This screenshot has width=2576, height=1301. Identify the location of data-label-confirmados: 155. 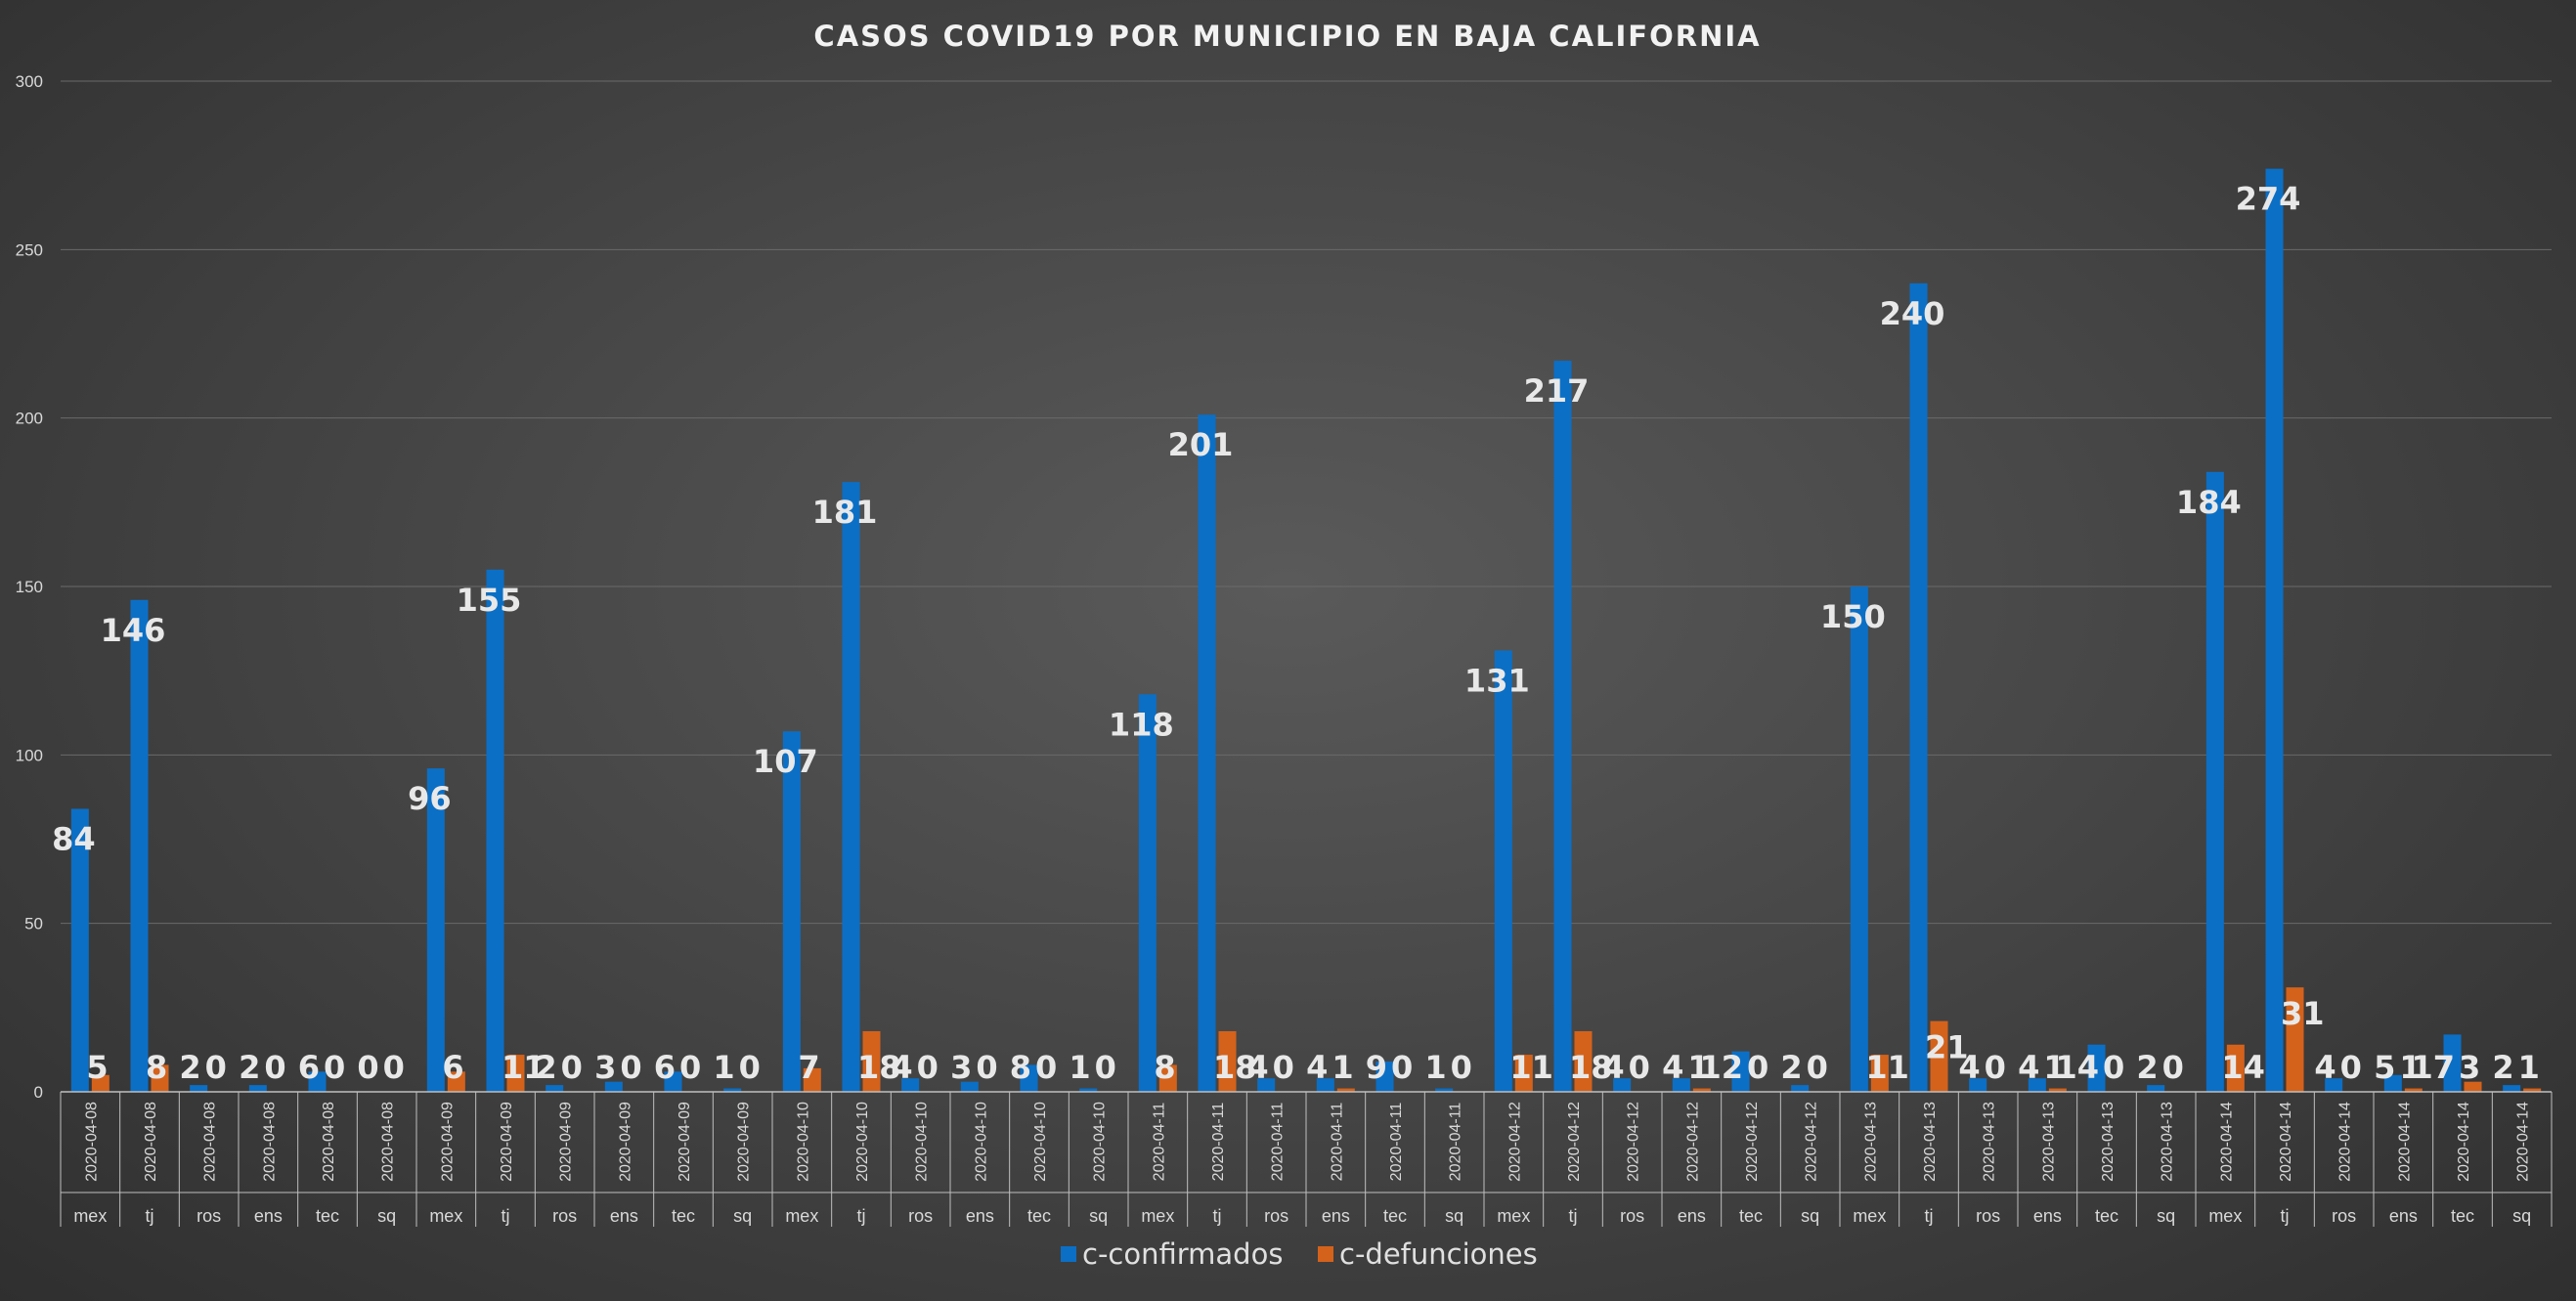
(490, 600).